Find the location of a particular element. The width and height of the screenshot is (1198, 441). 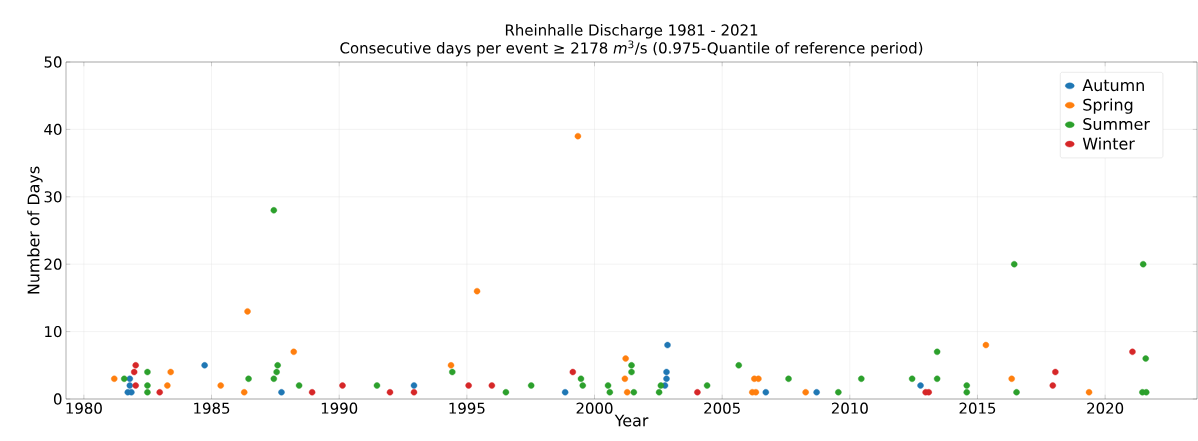

y-tick-label: 20 is located at coordinates (53, 264).